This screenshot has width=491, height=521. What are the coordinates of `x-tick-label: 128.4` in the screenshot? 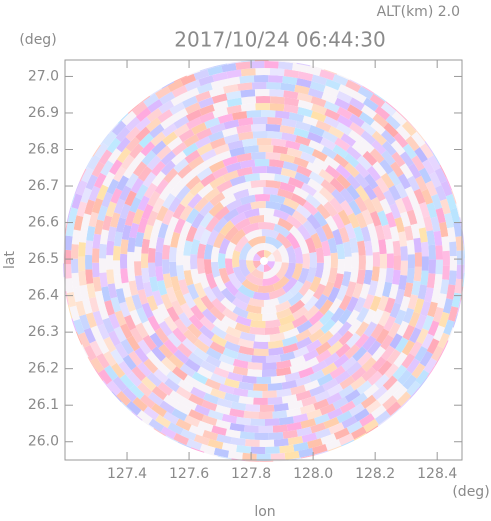 It's located at (437, 474).